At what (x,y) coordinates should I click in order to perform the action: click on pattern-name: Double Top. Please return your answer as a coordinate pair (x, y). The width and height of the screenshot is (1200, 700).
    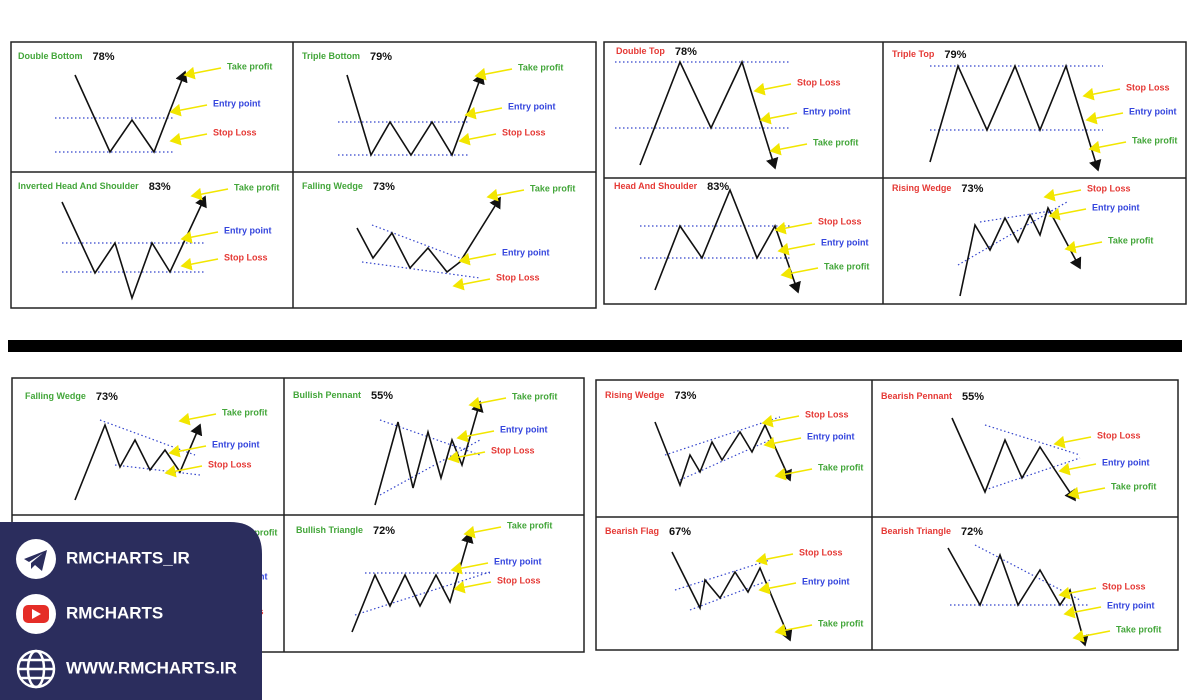
    Looking at the image, I should click on (640, 51).